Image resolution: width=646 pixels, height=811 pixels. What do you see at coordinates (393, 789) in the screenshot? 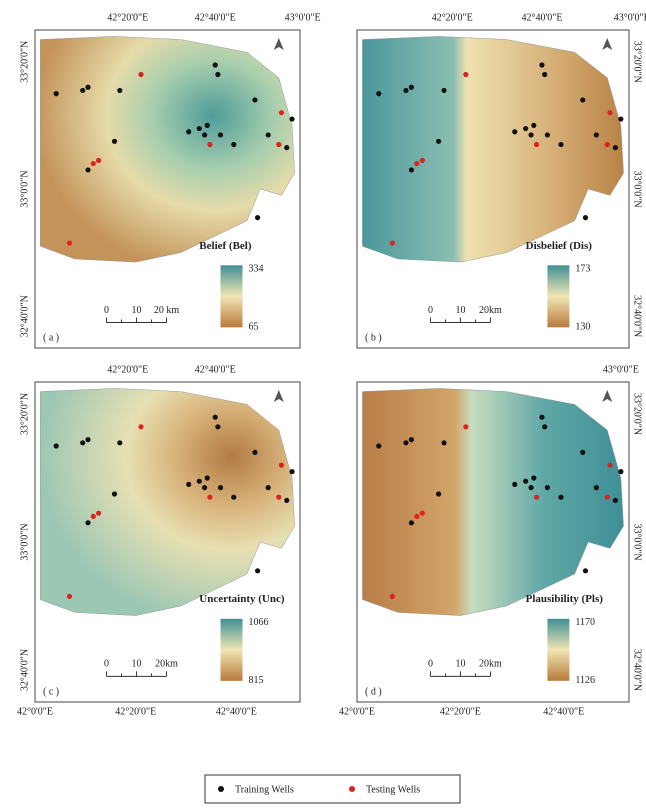
I see `testing-label: Testing Wells` at bounding box center [393, 789].